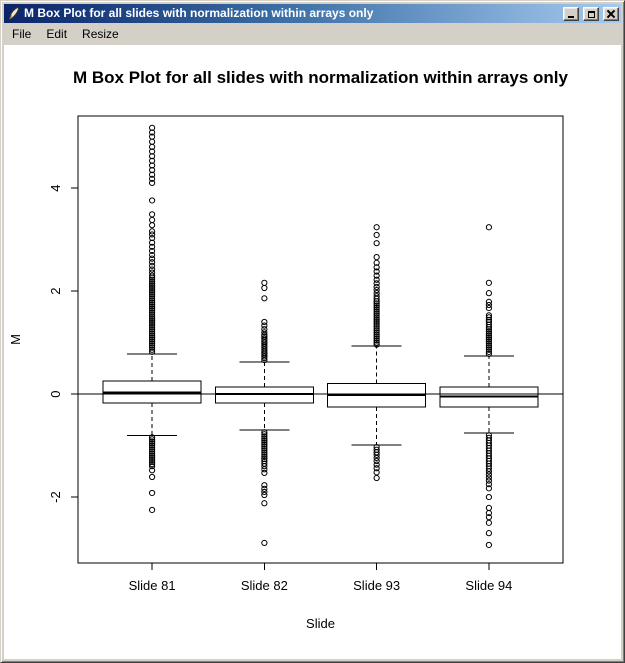  Describe the element at coordinates (376, 585) in the screenshot. I see `x-tick-label-2: Slide 93` at that location.